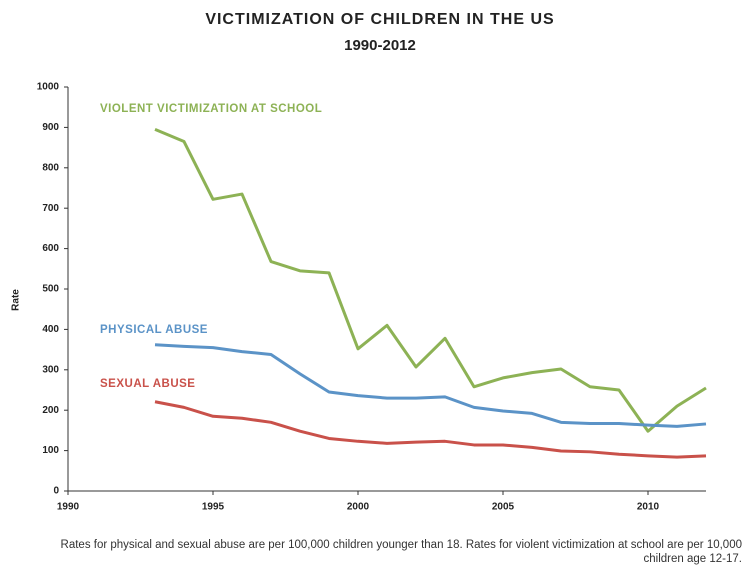 The height and width of the screenshot is (570, 749). Describe the element at coordinates (213, 507) in the screenshot. I see `x-tick-label: 1995` at that location.